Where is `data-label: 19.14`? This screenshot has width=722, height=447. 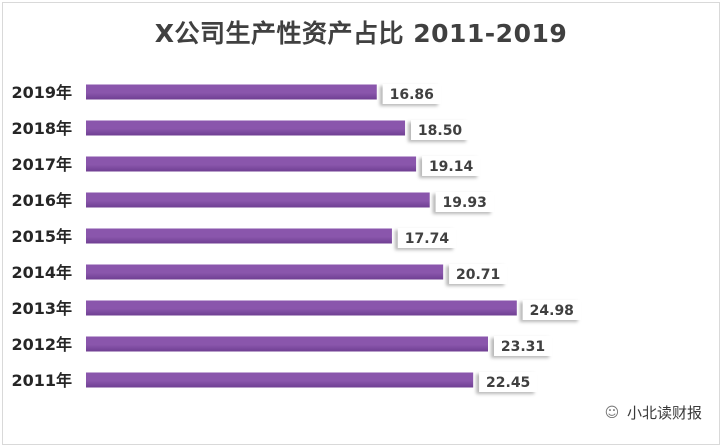
data-label: 19.14 is located at coordinates (451, 167).